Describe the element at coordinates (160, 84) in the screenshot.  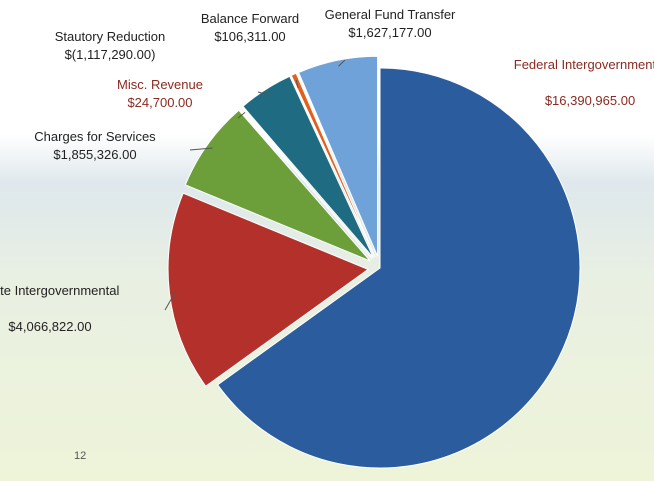
I see `slice-label: Misc. Revenue` at that location.